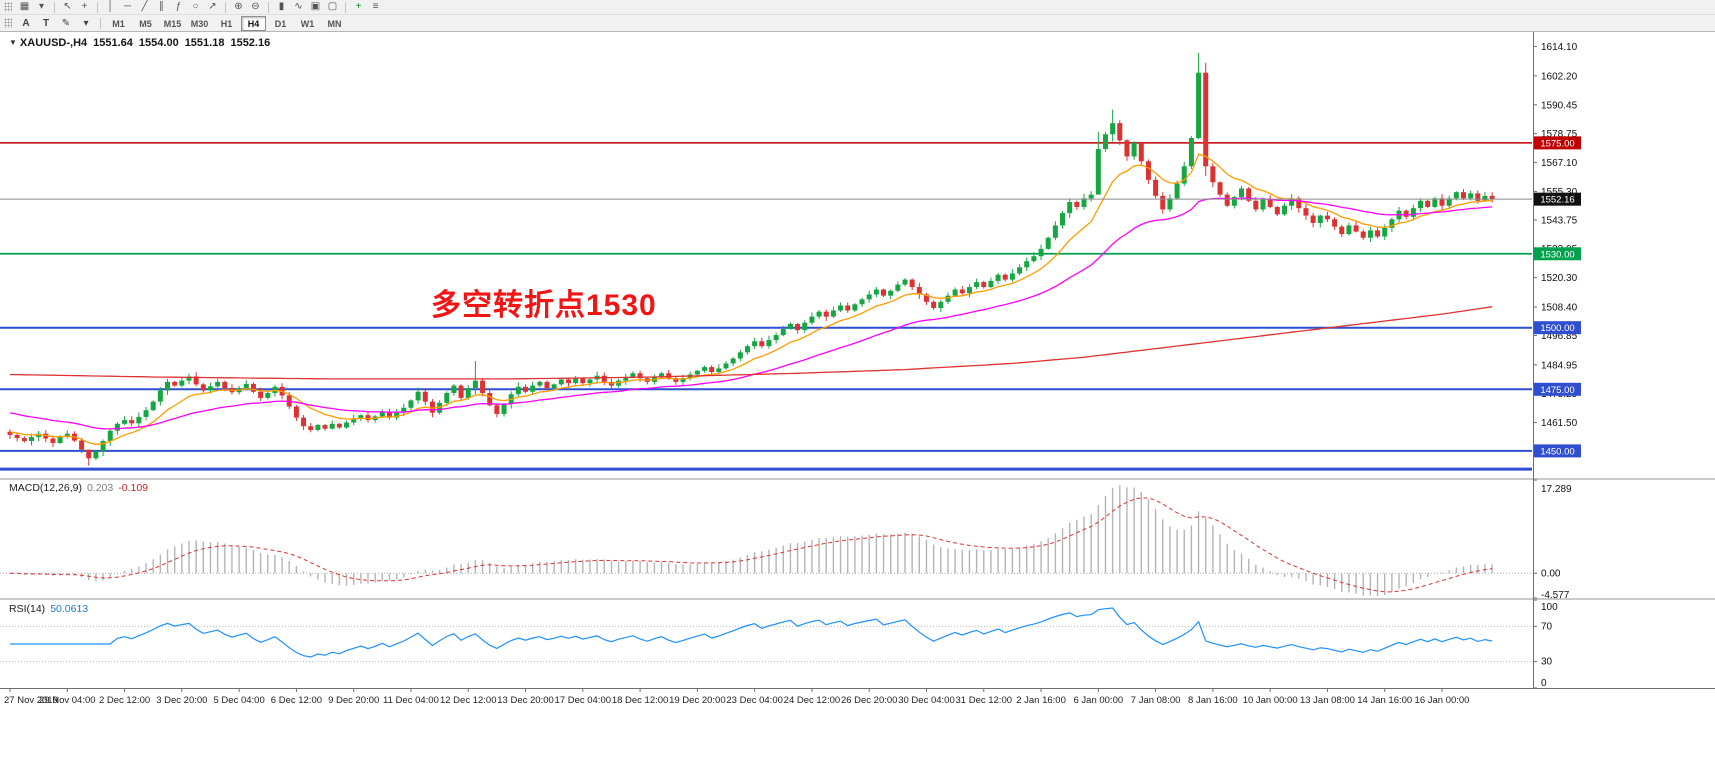 The image size is (1715, 781). What do you see at coordinates (468, 700) in the screenshot?
I see `svg-text: 12 Dec 12:00` at bounding box center [468, 700].